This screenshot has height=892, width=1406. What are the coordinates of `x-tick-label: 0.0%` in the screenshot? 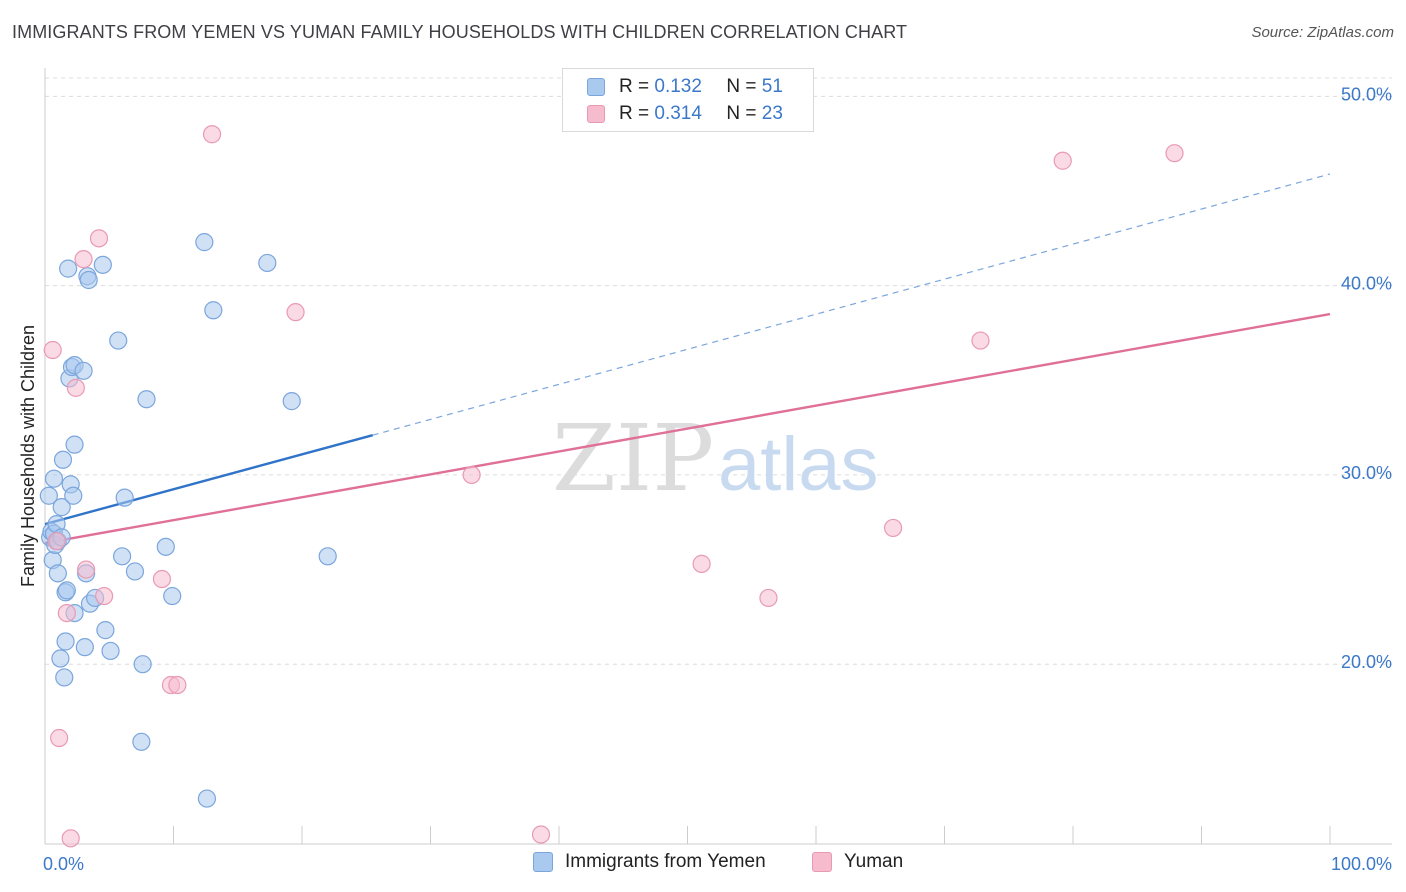 It's located at (63, 864).